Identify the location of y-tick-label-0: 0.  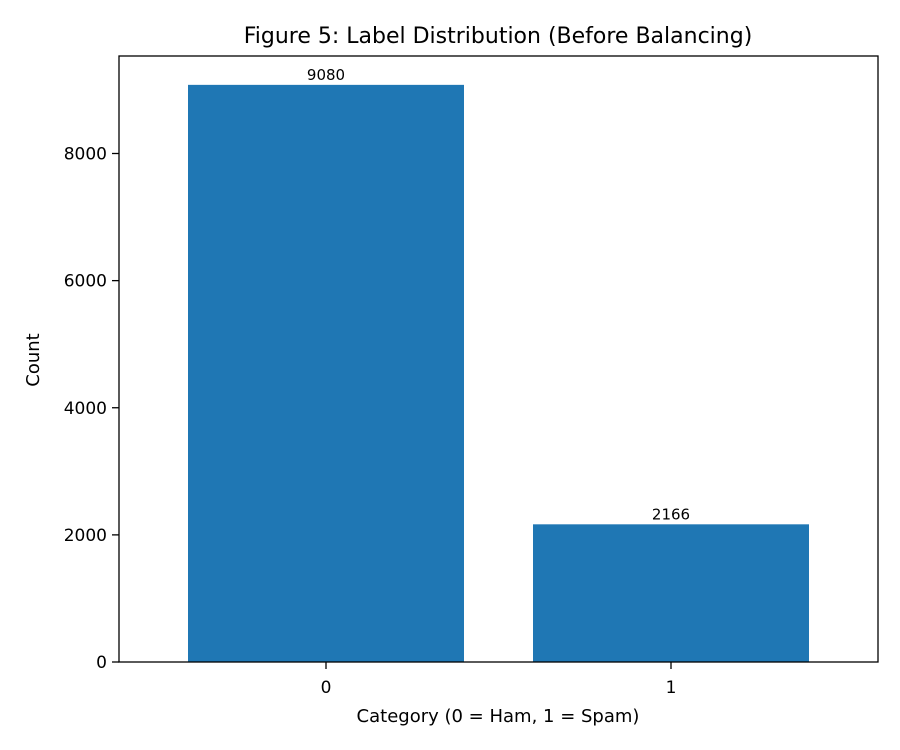
(101, 663).